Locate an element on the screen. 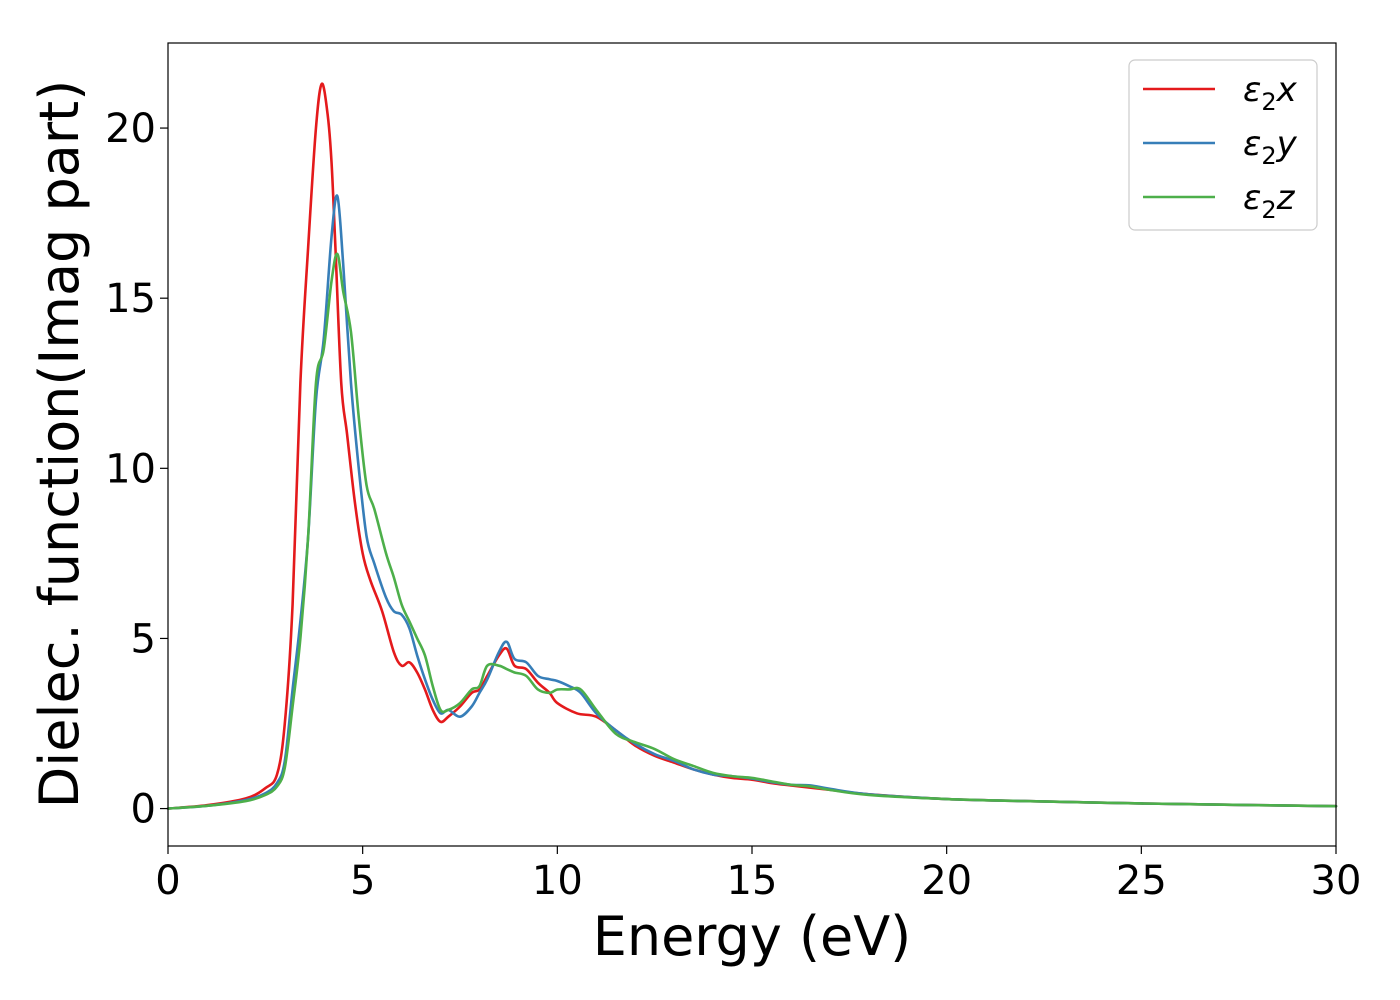 The height and width of the screenshot is (1000, 1400). x-tick-label: 10 is located at coordinates (557, 881).